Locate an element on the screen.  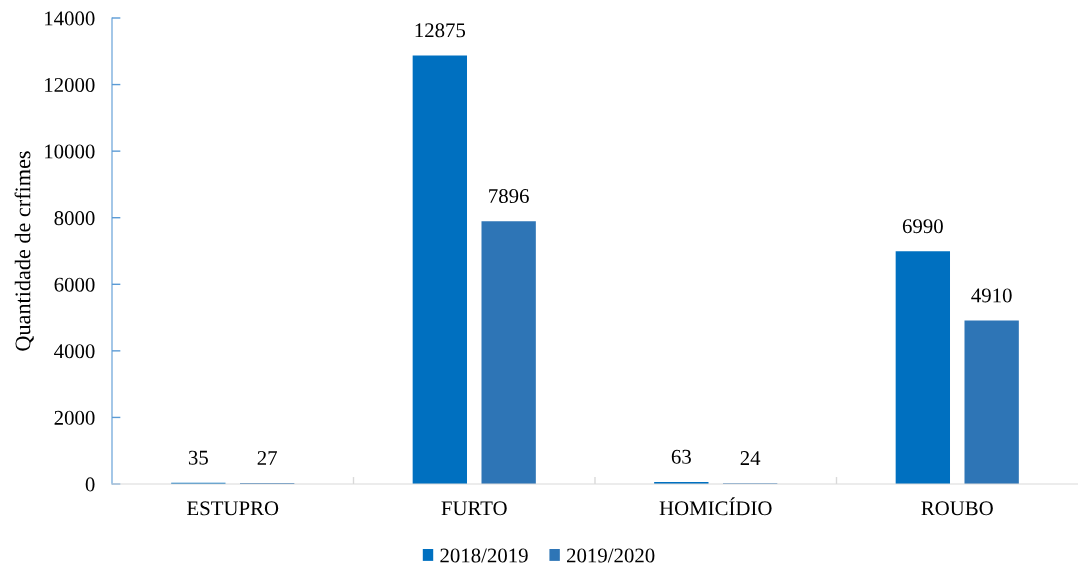
legend-label: 2018/2019 is located at coordinates (484, 555).